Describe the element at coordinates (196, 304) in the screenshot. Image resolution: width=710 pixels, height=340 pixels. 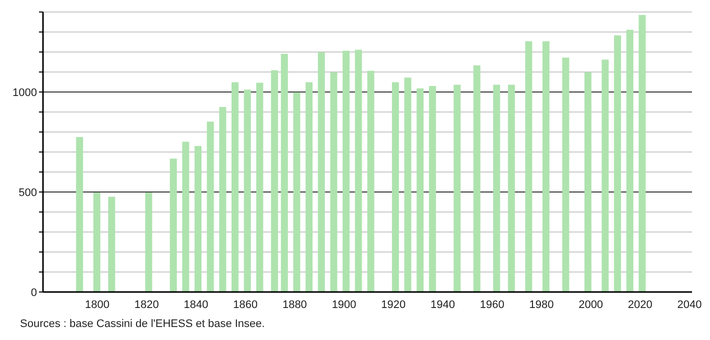
I see `x-tick-label: 1840` at that location.